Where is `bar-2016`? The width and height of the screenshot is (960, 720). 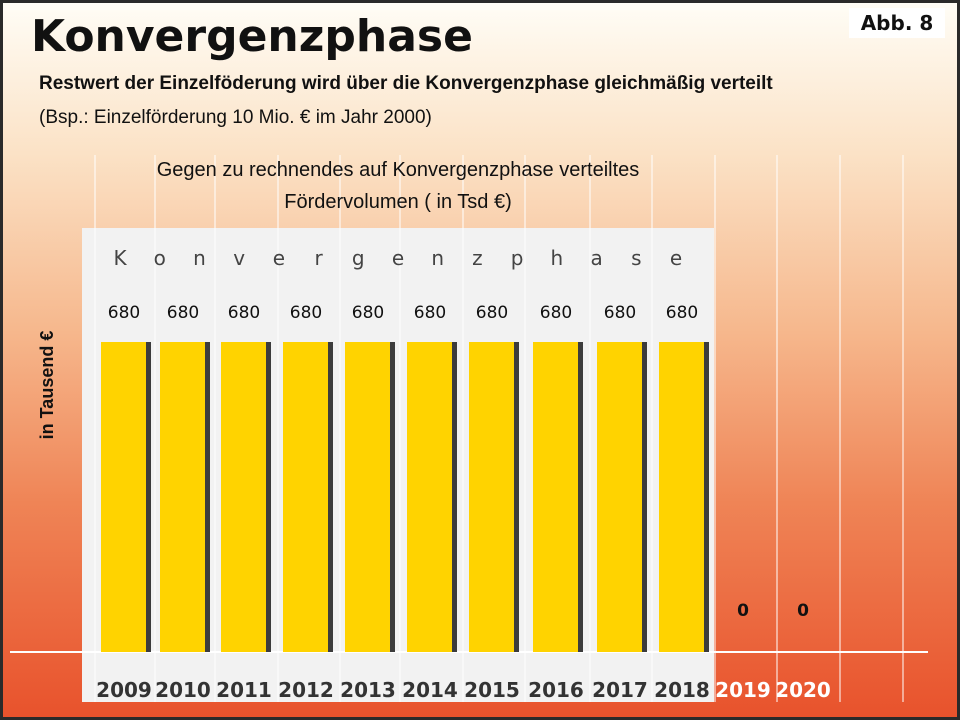
bar-2016 is located at coordinates (555, 497).